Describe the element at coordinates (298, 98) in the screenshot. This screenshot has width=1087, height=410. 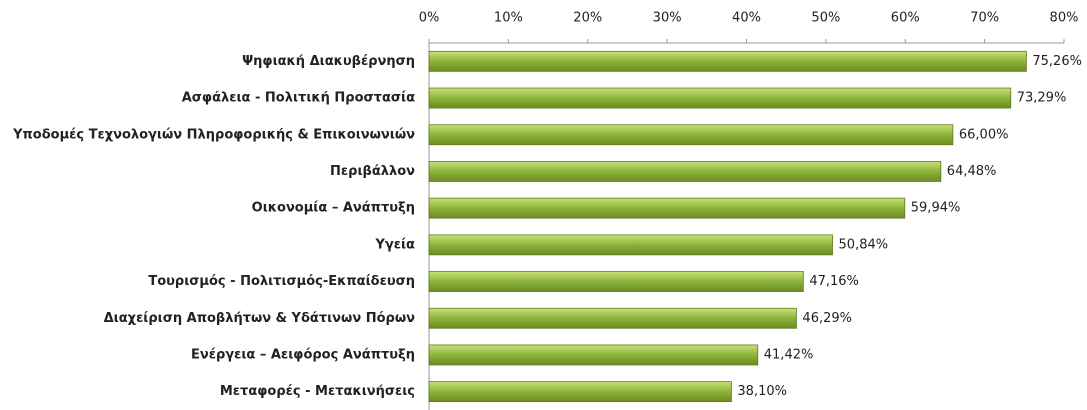
I see `y-tick-label: Ασφάλεια - Πολιτική Προστασία` at that location.